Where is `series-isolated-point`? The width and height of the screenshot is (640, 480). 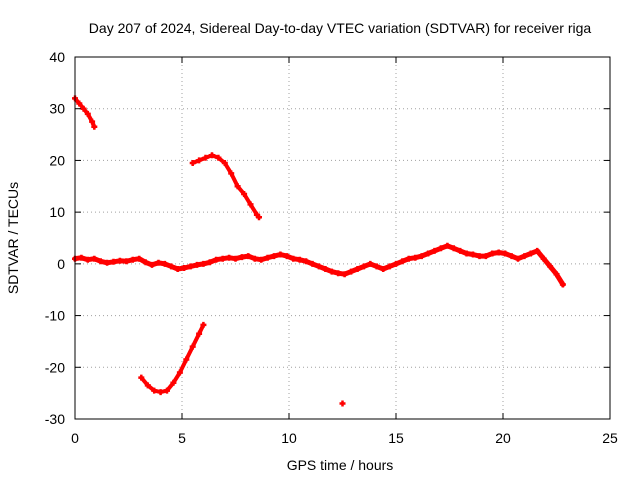
series-isolated-point is located at coordinates (342, 403).